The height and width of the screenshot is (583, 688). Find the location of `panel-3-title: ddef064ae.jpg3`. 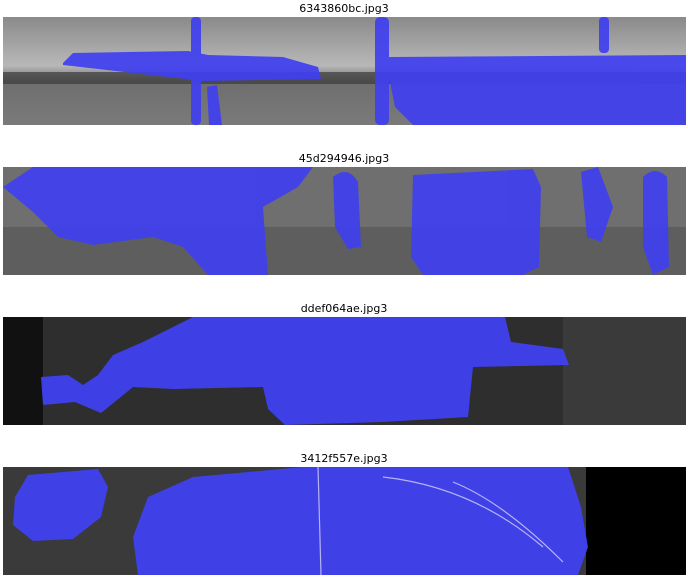

panel-3-title: ddef064ae.jpg3 is located at coordinates (344, 308).